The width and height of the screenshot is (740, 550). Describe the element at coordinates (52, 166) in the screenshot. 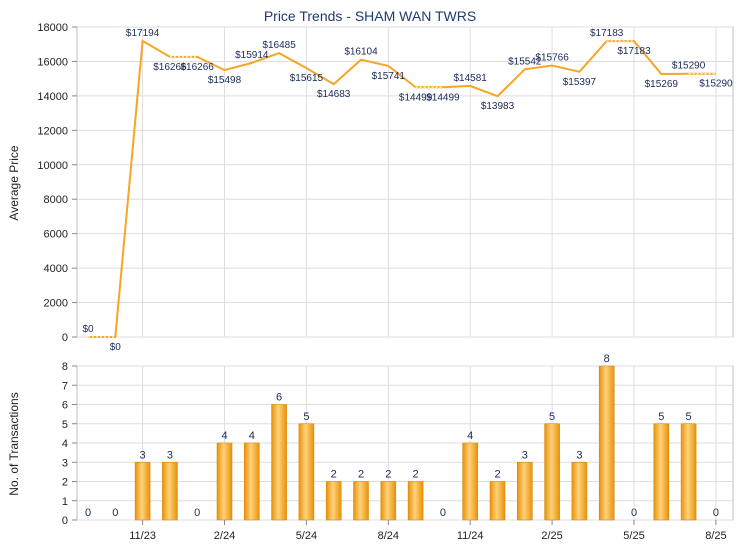

I see `price-tick-label: 10000` at that location.